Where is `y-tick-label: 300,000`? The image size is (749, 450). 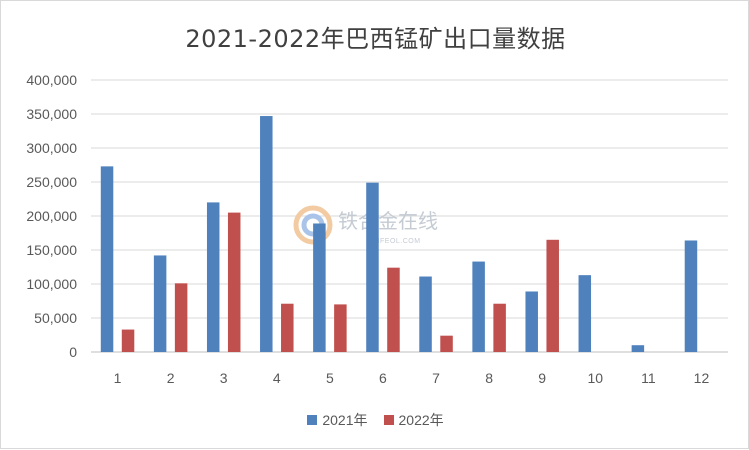 y-tick-label: 300,000 is located at coordinates (51, 148).